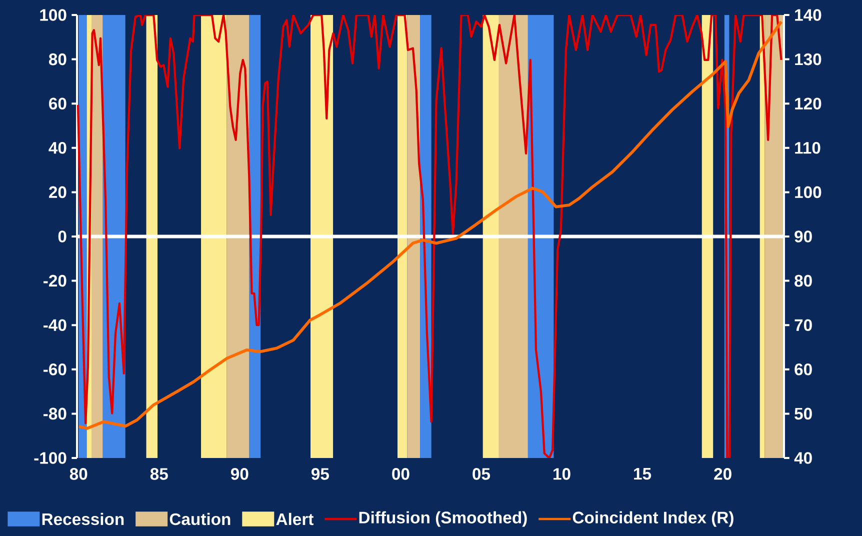 This screenshot has width=862, height=536. Describe the element at coordinates (803, 458) in the screenshot. I see `y2-tick-label: 40` at that location.